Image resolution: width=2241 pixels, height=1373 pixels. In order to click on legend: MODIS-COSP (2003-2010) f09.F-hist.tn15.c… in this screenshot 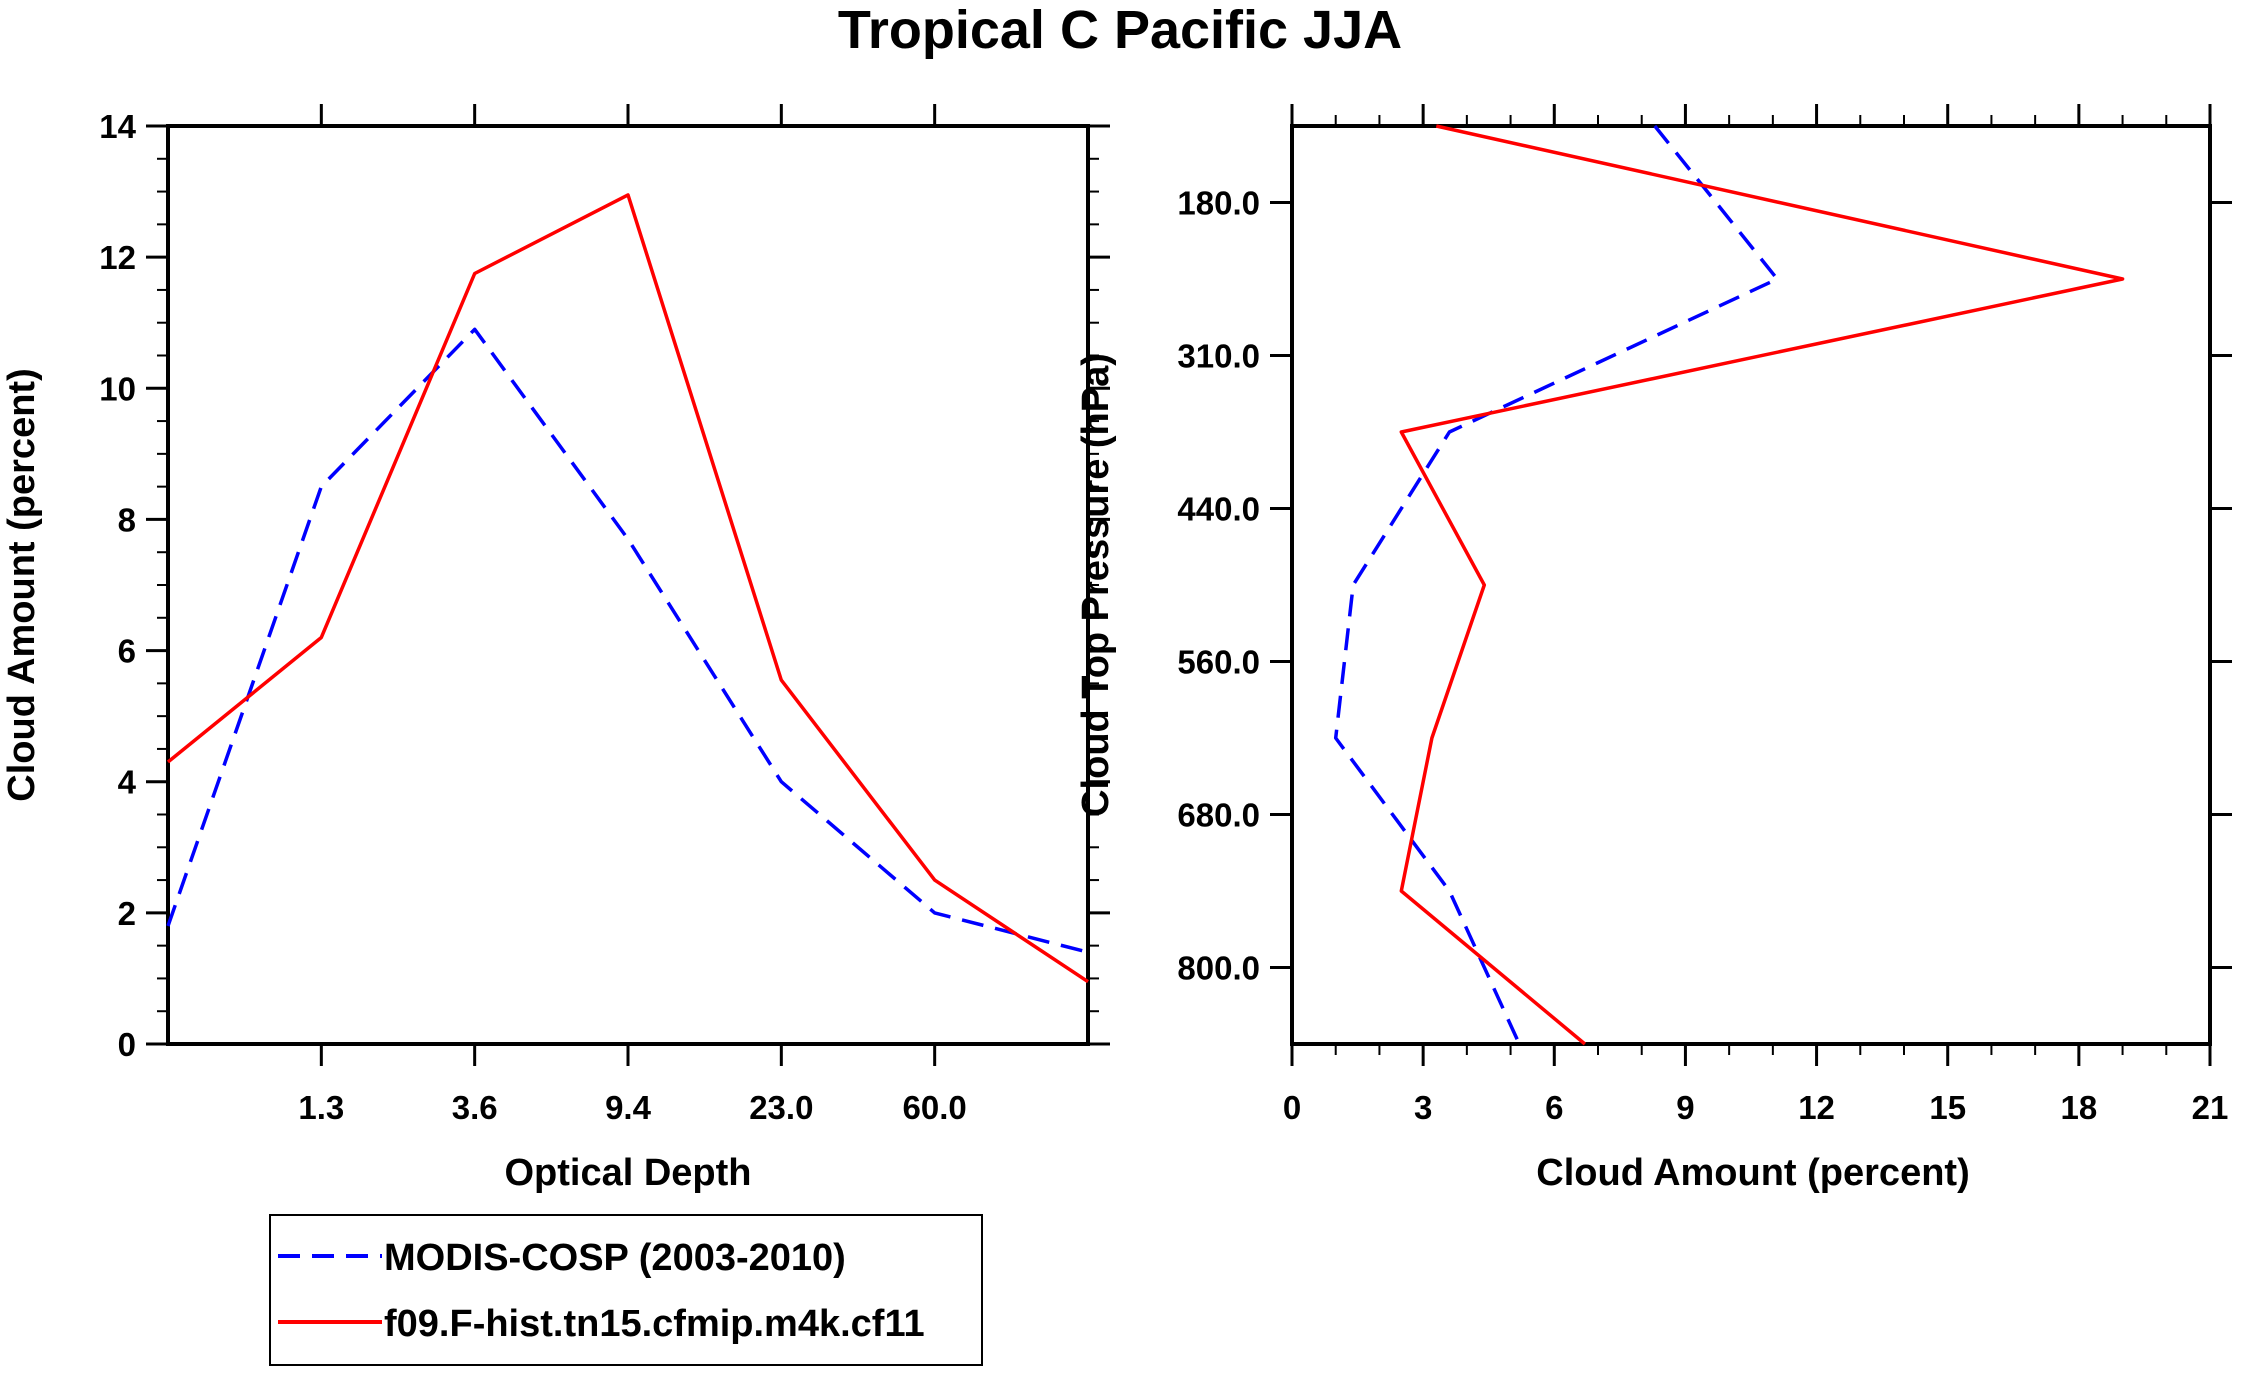, I will do `click(626, 1290)`.